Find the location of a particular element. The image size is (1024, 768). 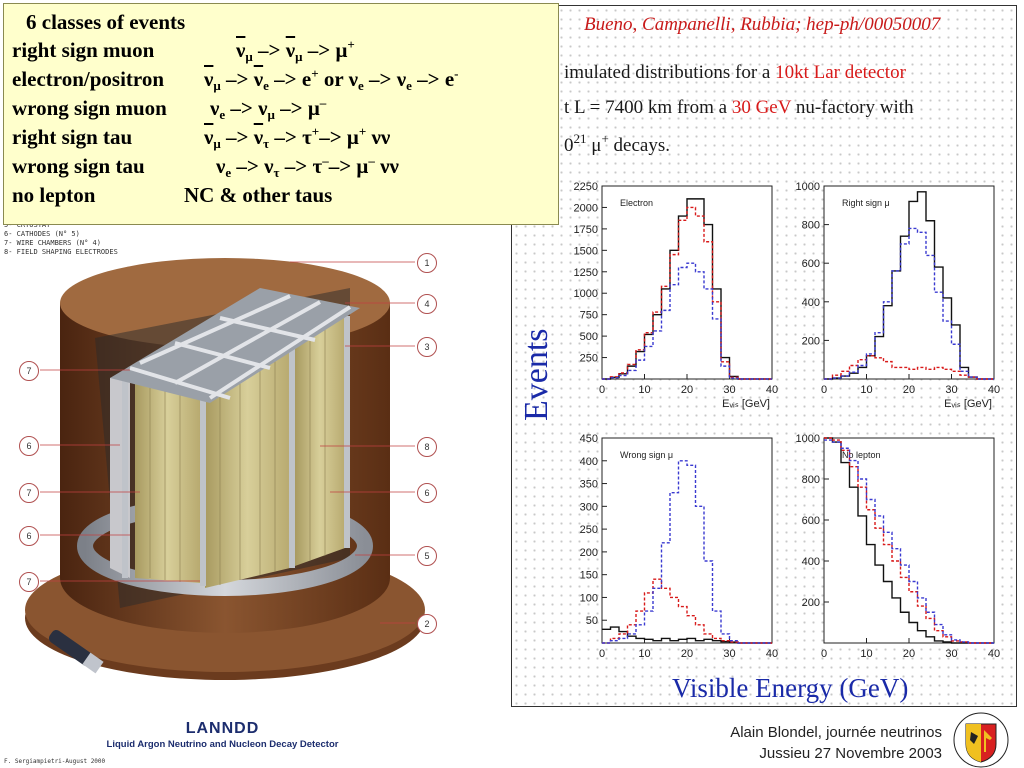

callout-8: 8 is located at coordinates (427, 447).